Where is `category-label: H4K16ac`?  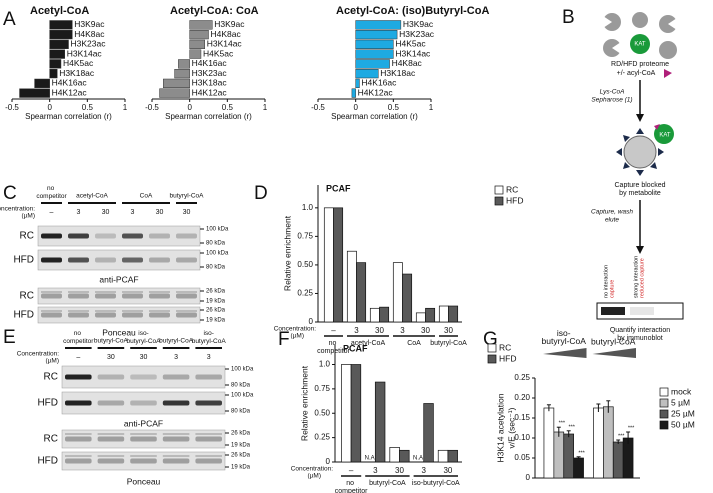 category-label: H4K16ac is located at coordinates (210, 63).